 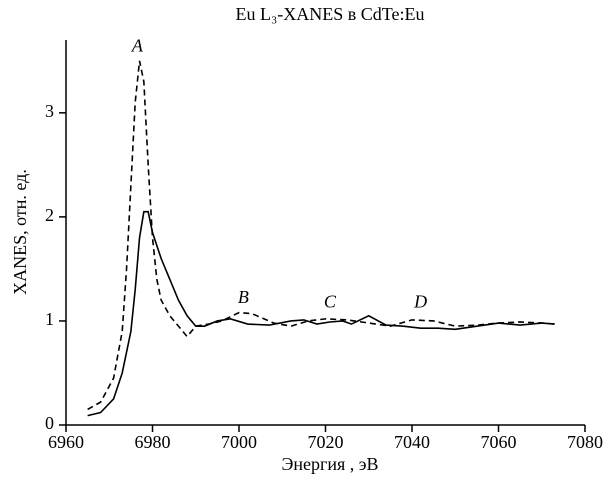 I want to click on annotation: D, so click(x=420, y=301).